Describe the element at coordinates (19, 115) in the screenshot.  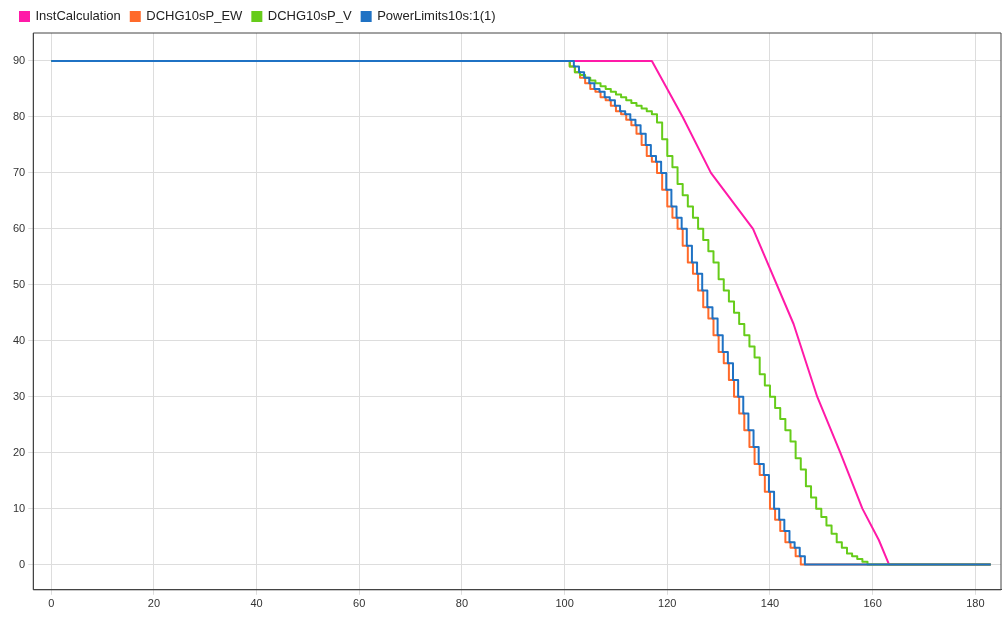
I see `y-tick-label: 80` at that location.